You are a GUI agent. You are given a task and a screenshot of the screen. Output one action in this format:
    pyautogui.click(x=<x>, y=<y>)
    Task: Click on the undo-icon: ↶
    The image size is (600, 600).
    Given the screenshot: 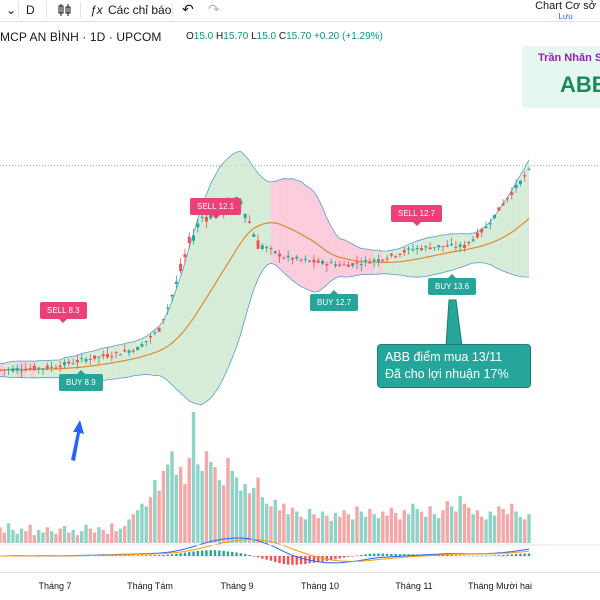 What is the action you would take?
    pyautogui.click(x=188, y=9)
    